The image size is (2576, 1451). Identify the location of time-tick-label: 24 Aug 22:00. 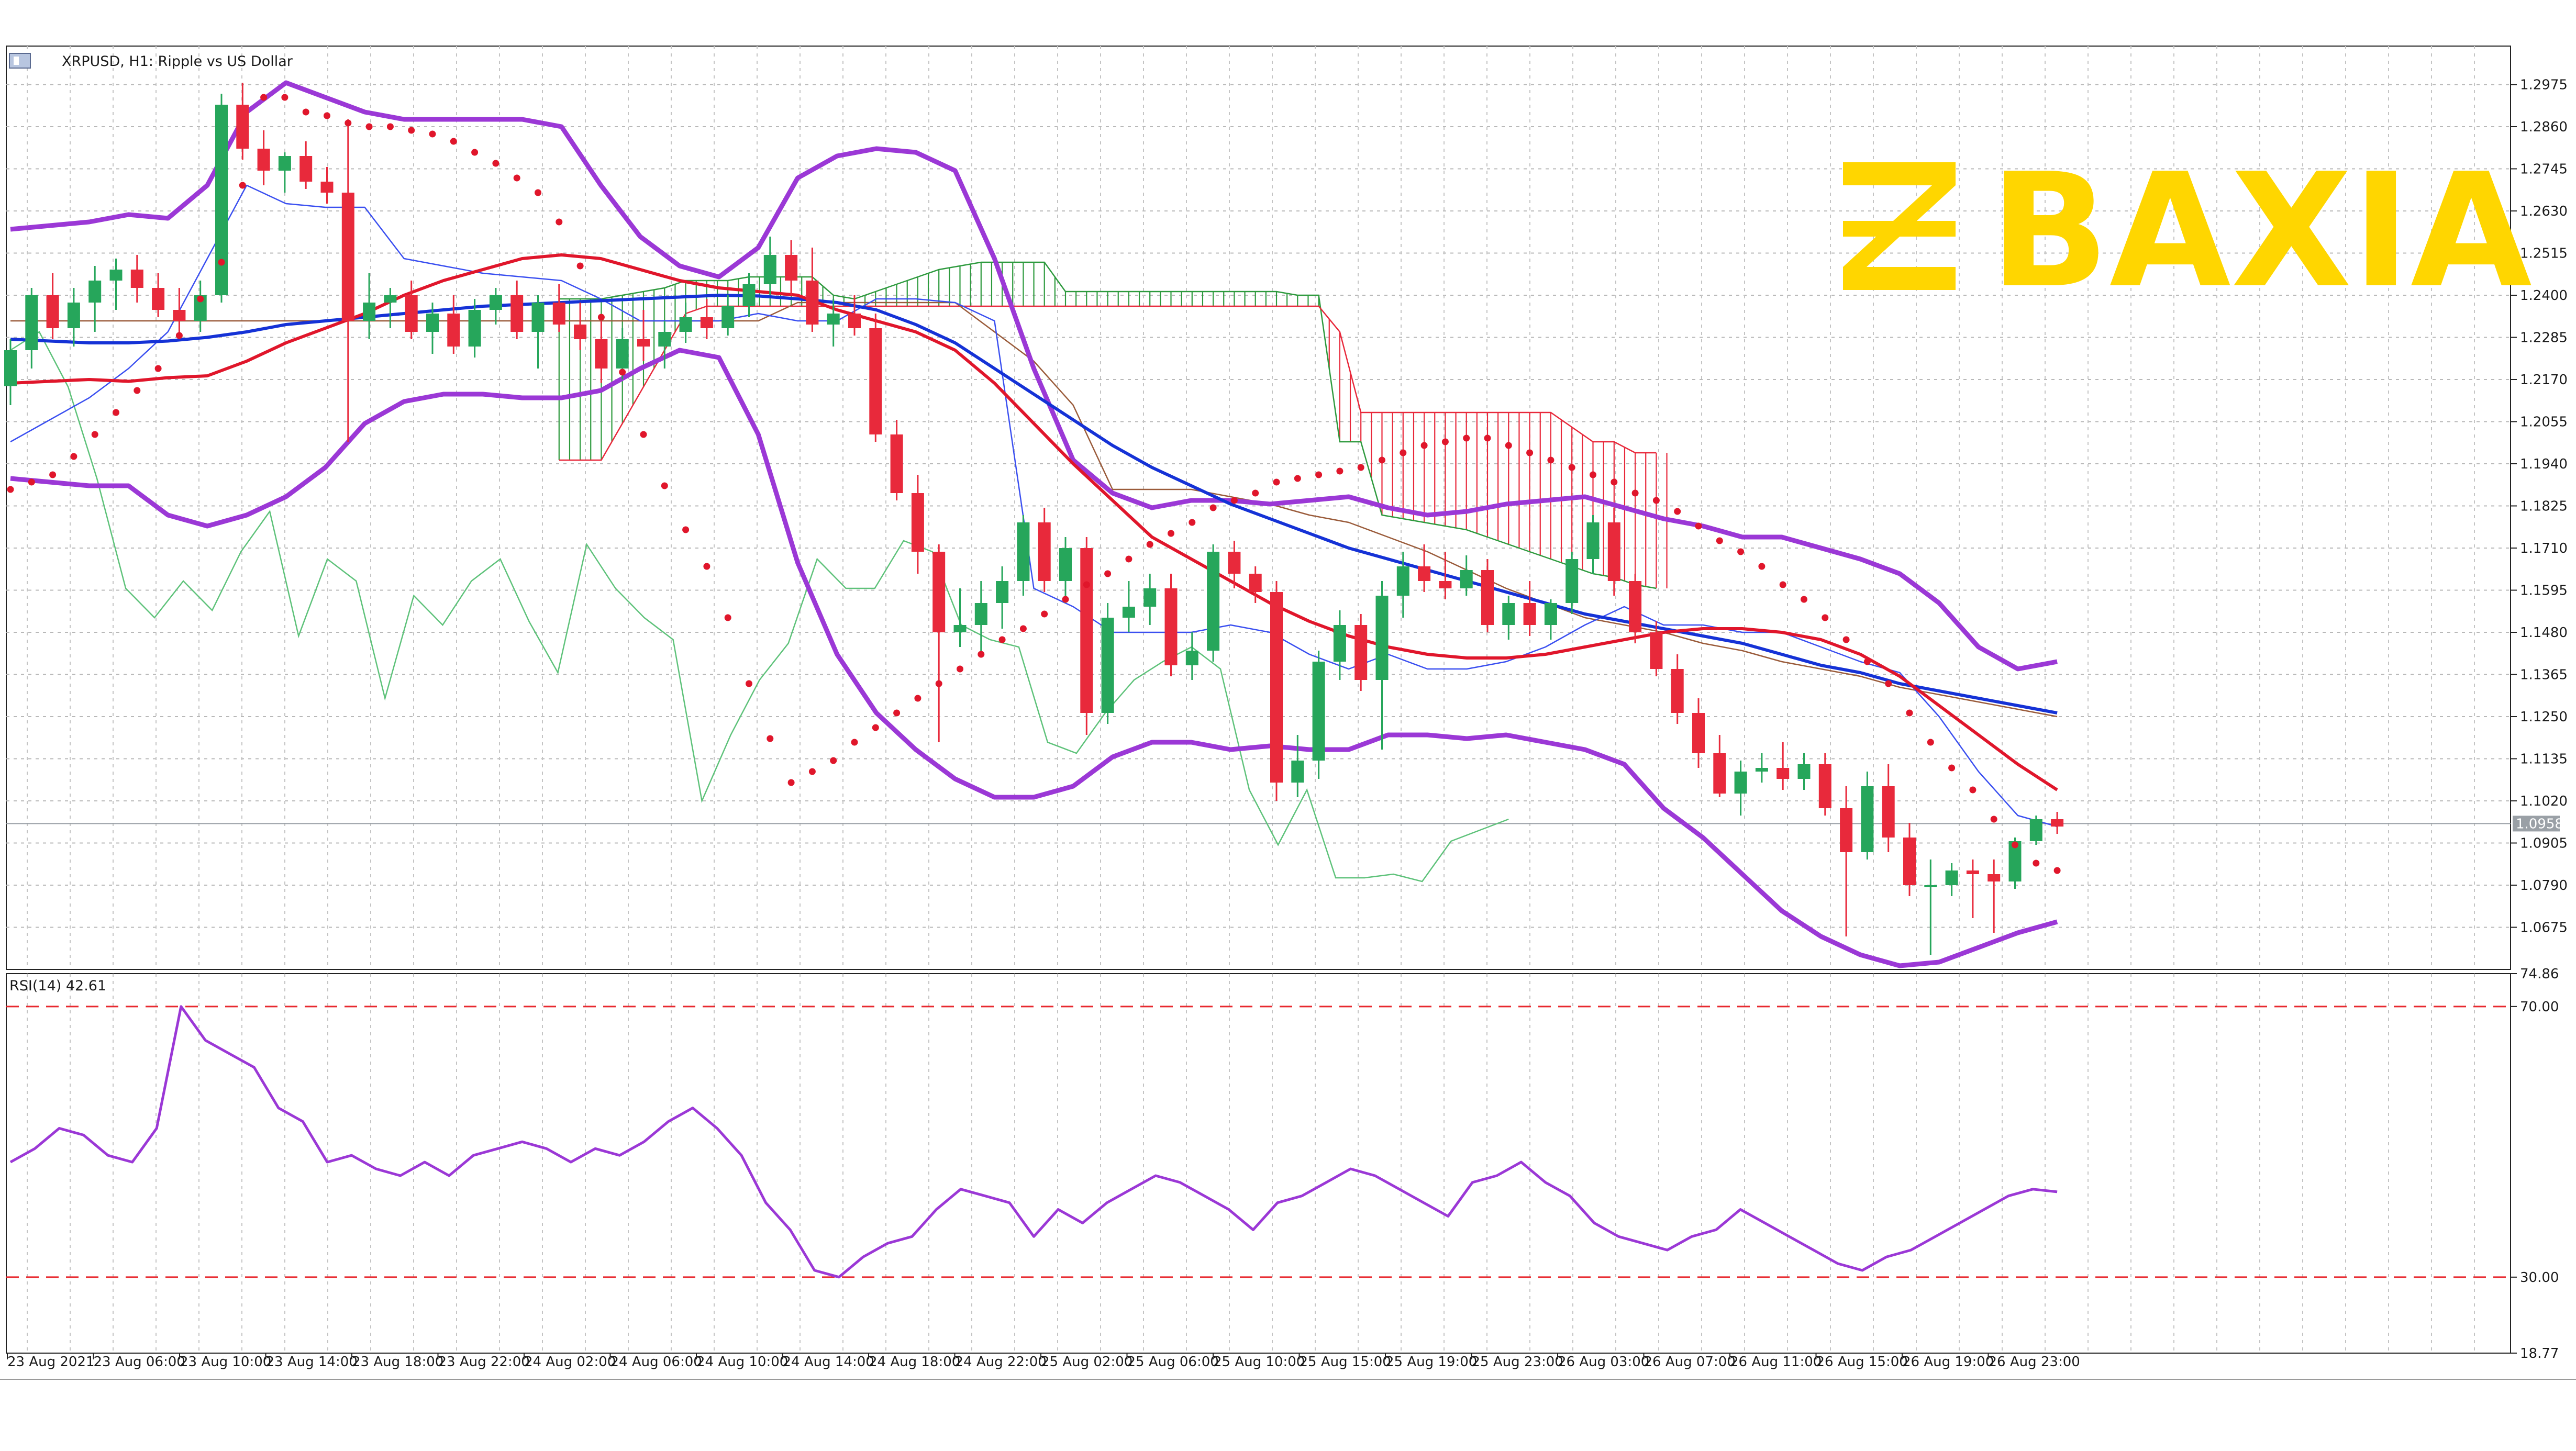
(1001, 1362).